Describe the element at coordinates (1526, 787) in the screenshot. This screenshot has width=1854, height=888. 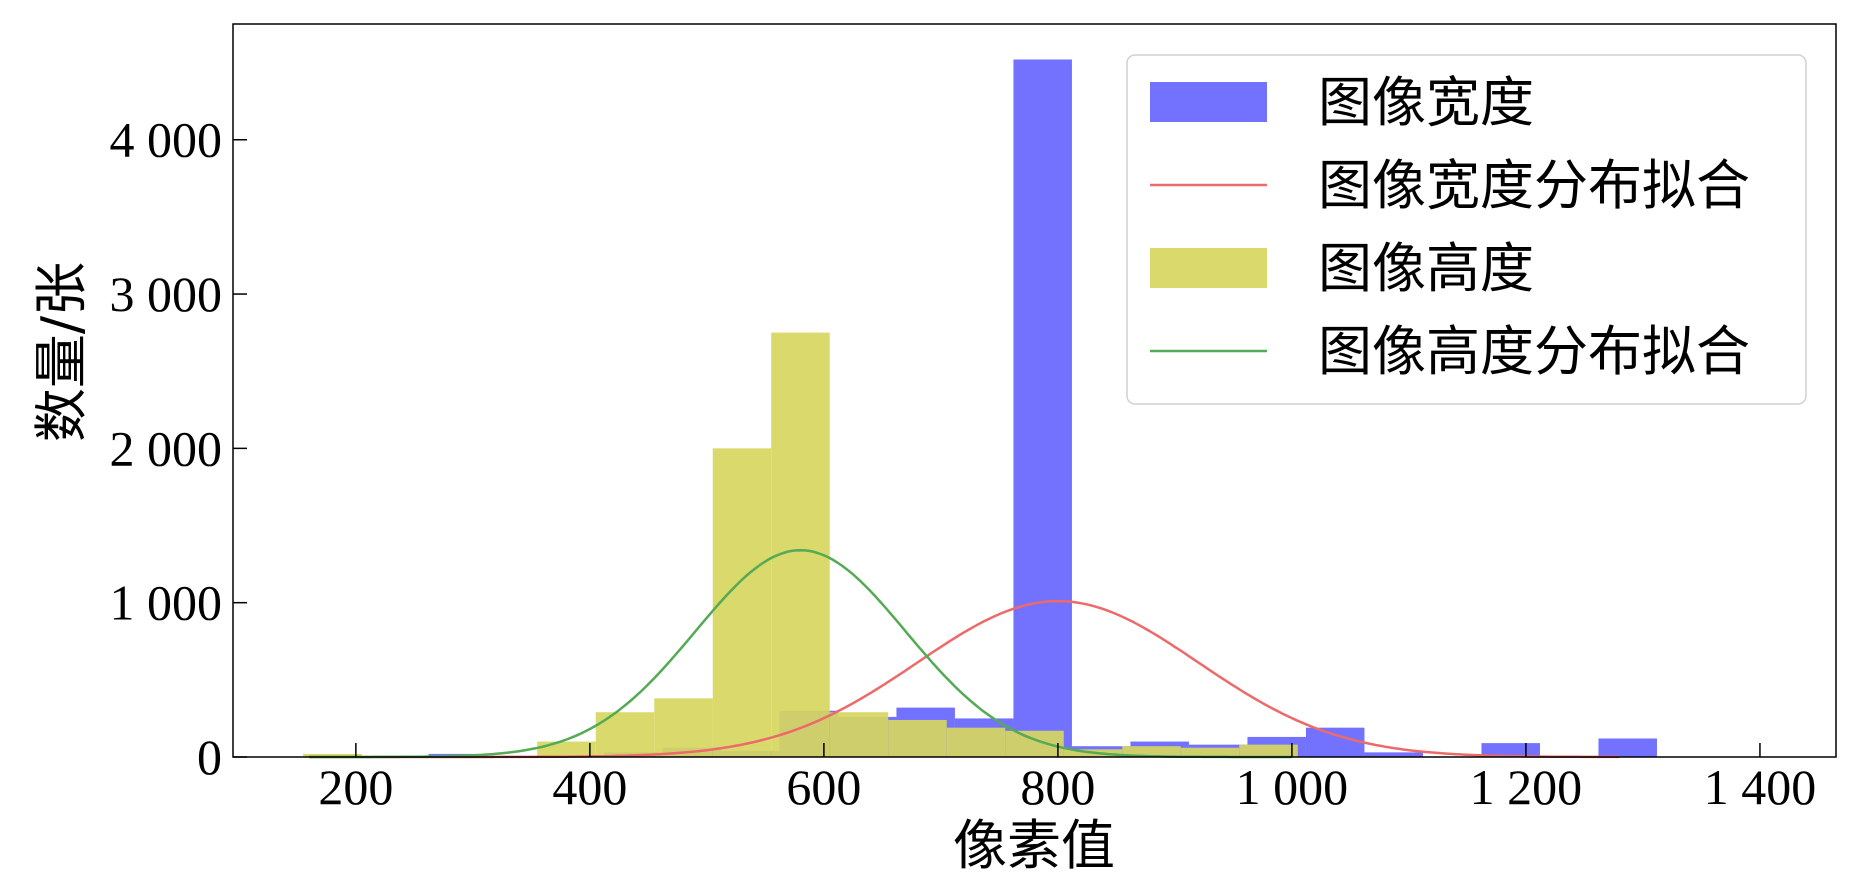
I see `x-tick-label-5: 1 200` at that location.